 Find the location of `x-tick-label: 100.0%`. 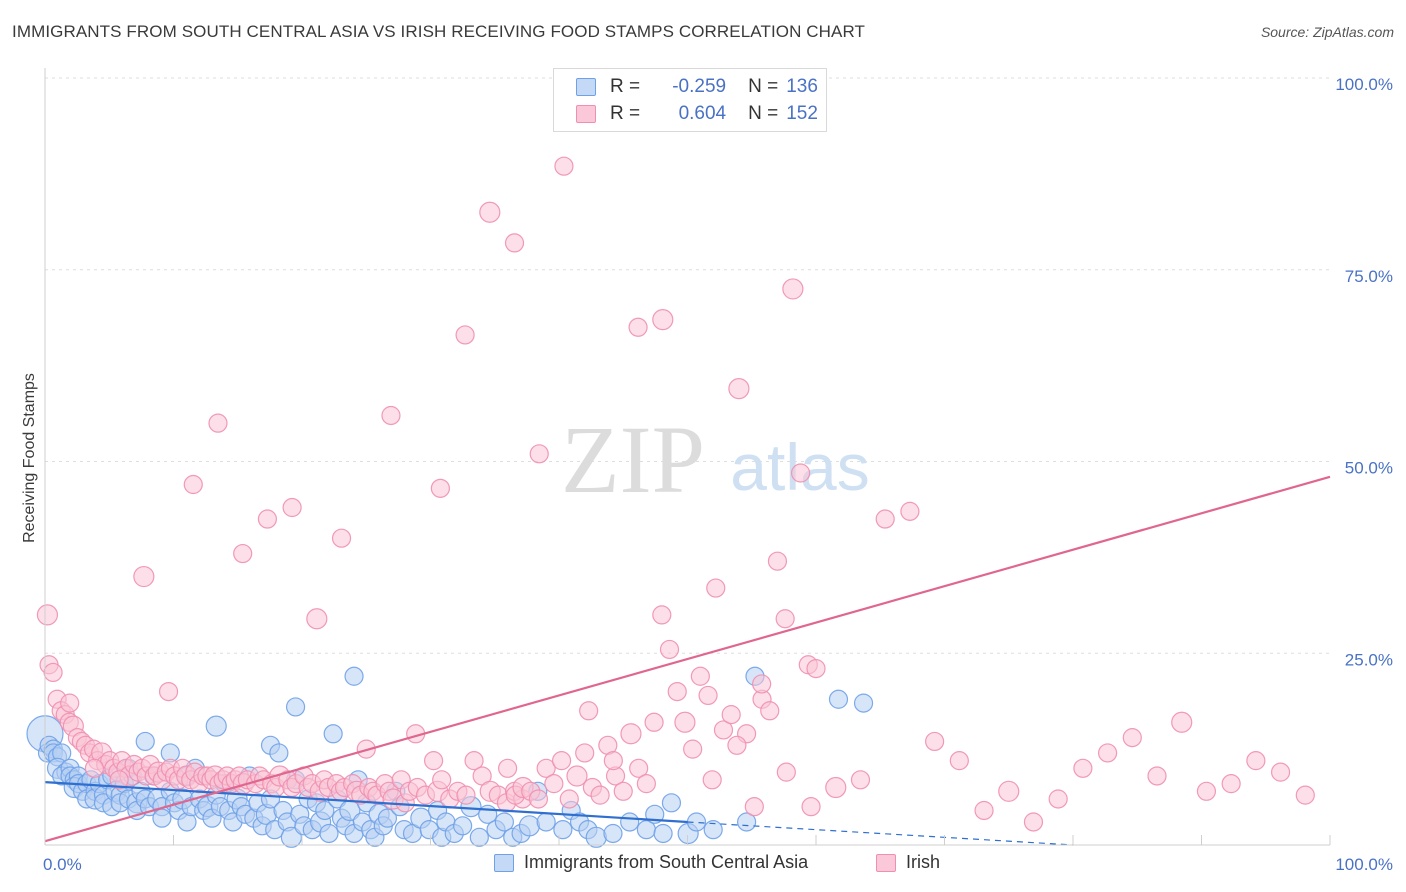

x-tick-label: 100.0% is located at coordinates (1364, 864).